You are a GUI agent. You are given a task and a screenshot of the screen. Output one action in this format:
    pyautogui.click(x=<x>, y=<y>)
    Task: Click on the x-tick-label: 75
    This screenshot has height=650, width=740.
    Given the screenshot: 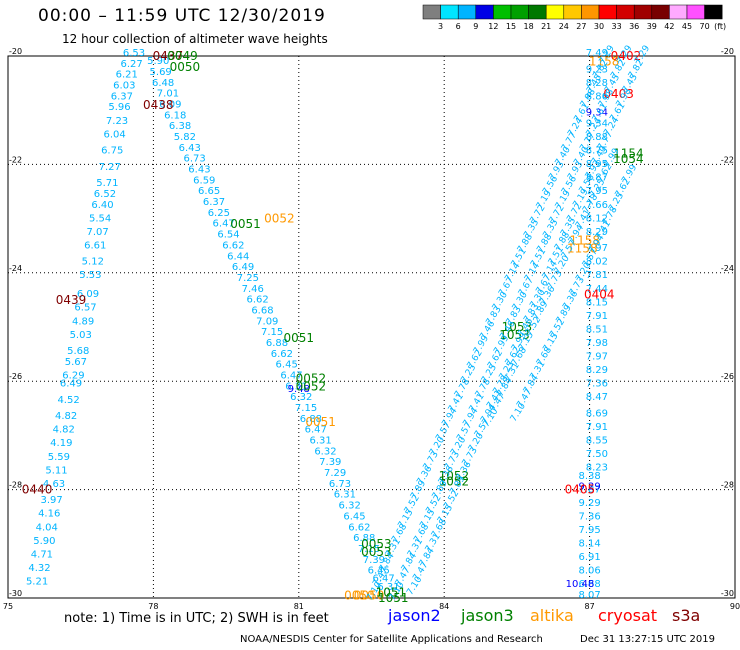 What is the action you would take?
    pyautogui.click(x=8, y=606)
    